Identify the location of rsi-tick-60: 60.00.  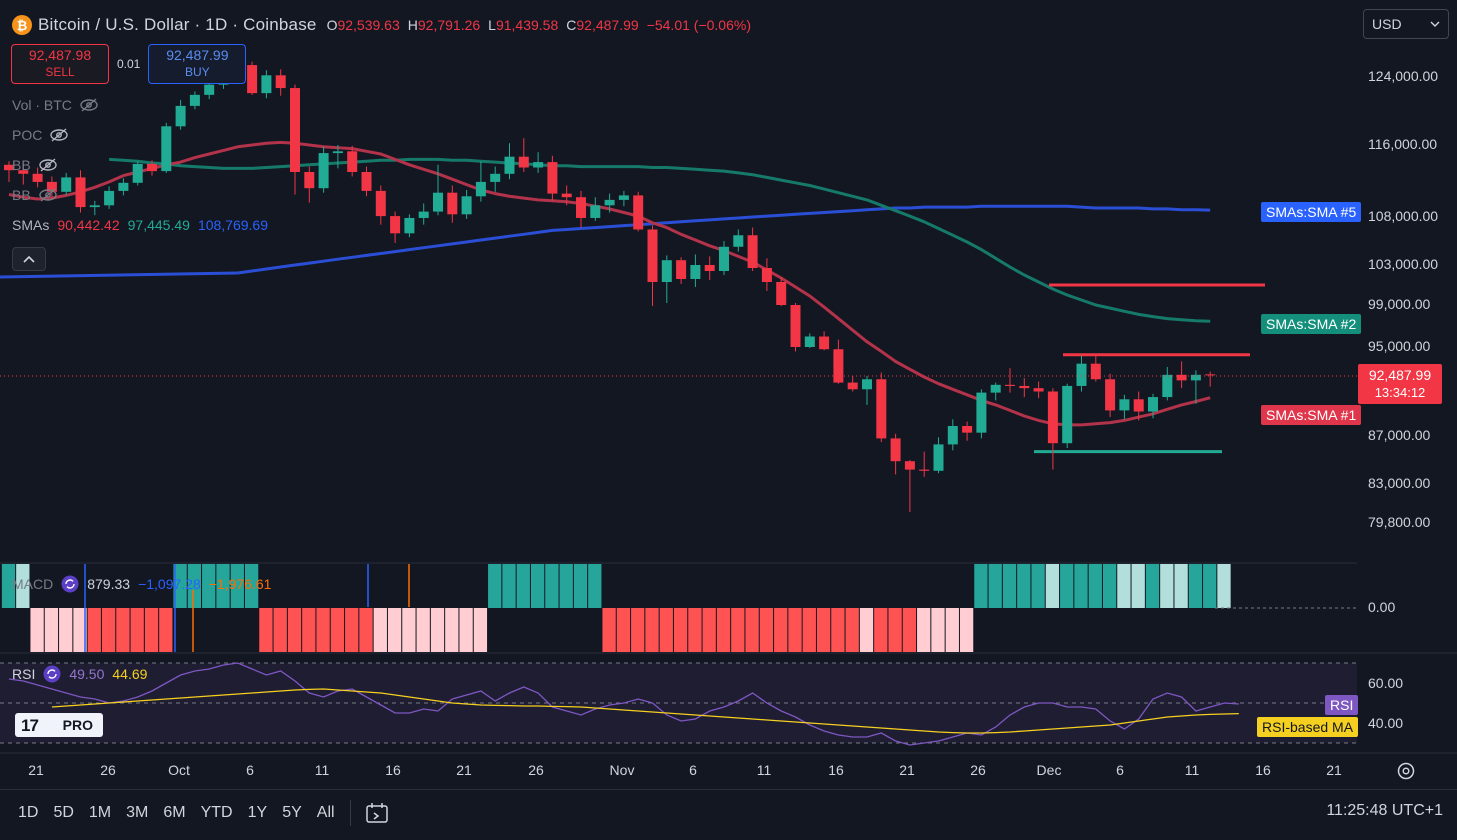
(1386, 683).